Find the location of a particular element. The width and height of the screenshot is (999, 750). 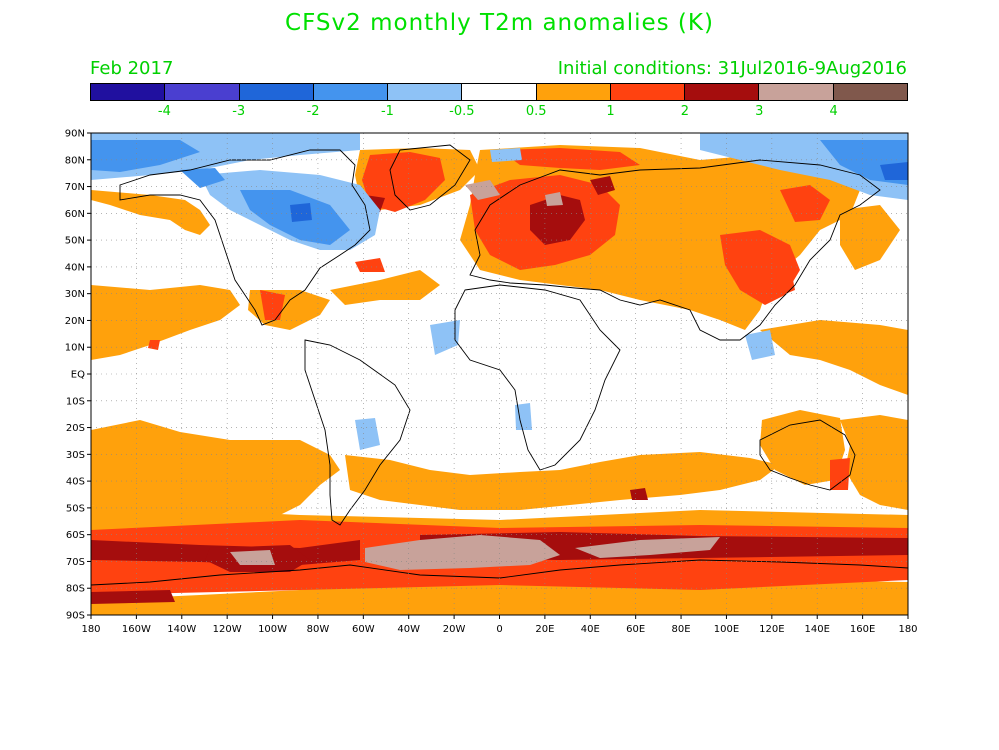

lon-tick-label: 40E is located at coordinates (590, 629).